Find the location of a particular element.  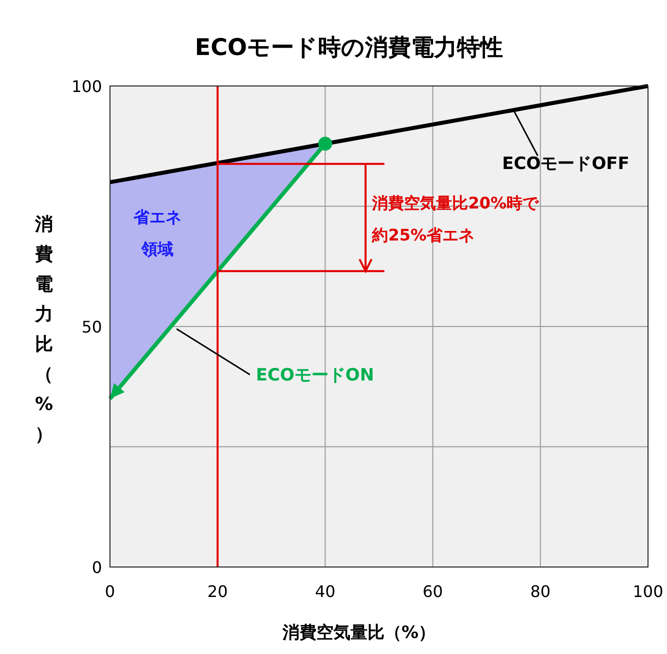

chart-title: ECOモード時の消費電力特性 is located at coordinates (349, 48).